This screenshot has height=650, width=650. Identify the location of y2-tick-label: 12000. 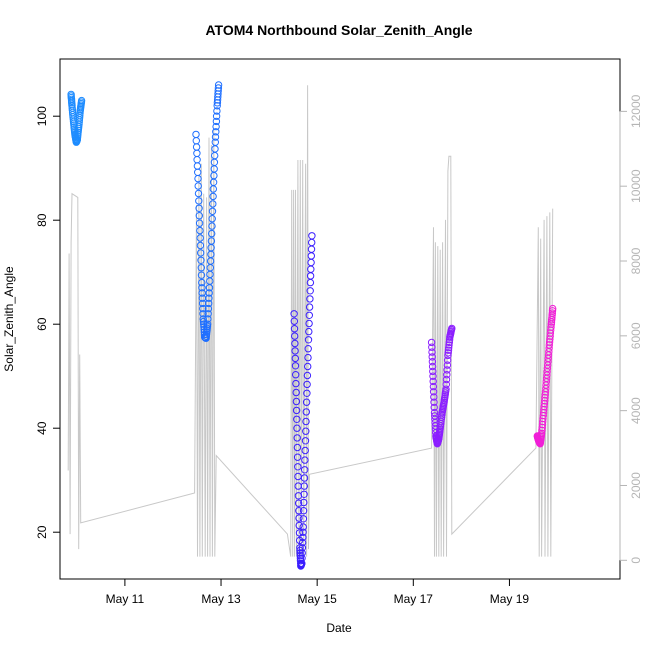
(636, 111).